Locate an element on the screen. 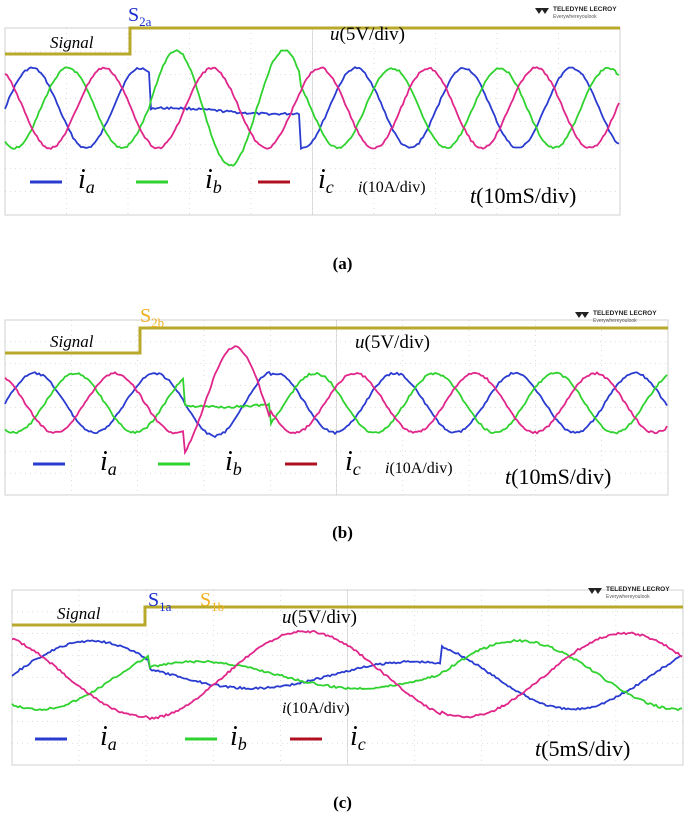 The image size is (685, 818). time-scale: (5mS/div) is located at coordinates (585, 748).